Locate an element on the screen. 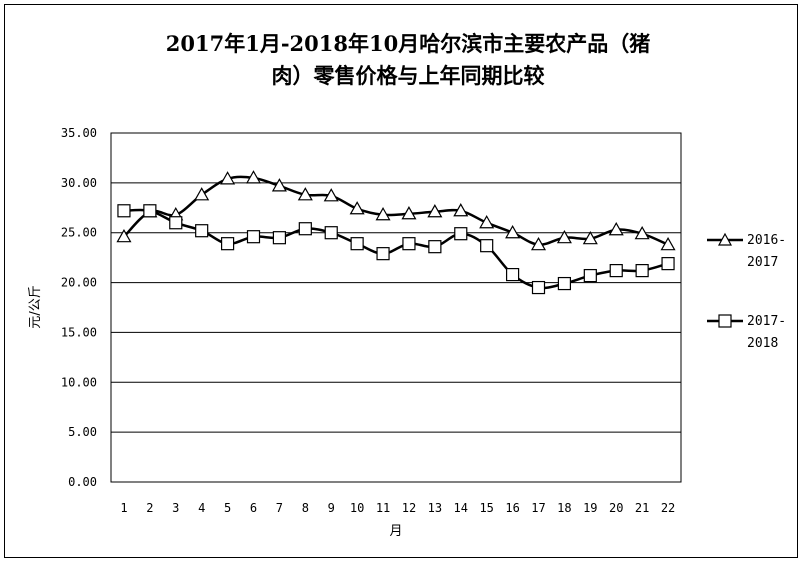 This screenshot has height=563, width=804. chart-title-line-2: 肉）零售价格与上年同期比较 is located at coordinates (408, 75).